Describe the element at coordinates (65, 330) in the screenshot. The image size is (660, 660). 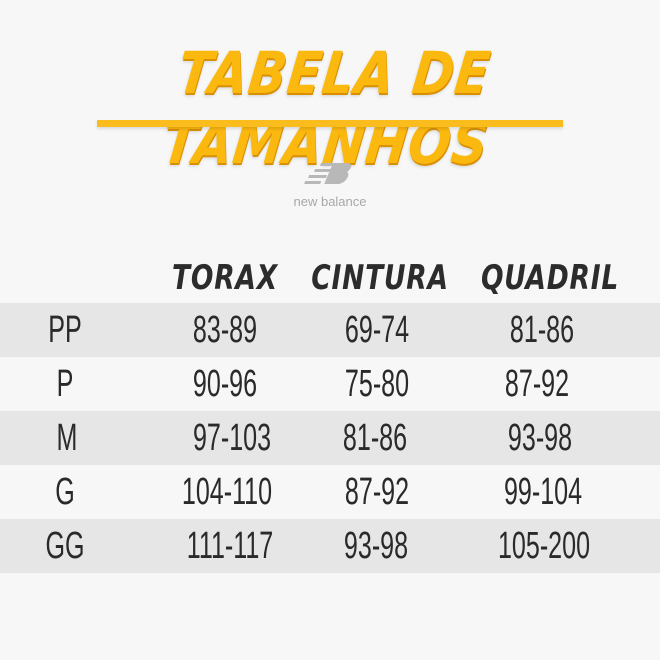
I see `size-label: PP` at that location.